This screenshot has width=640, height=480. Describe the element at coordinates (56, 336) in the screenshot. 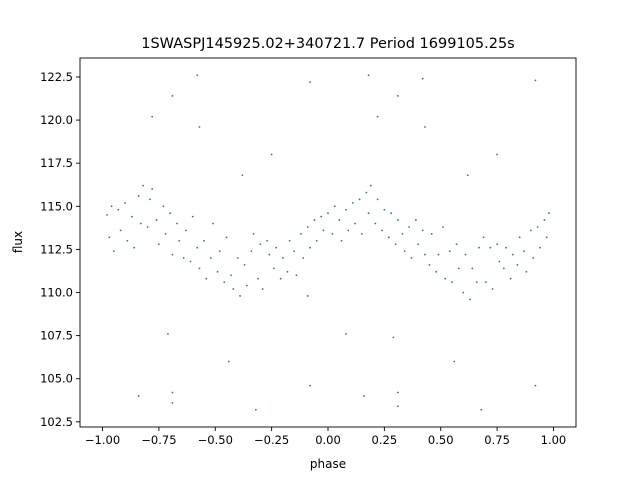

I see `y-tick-label: 107.5` at that location.